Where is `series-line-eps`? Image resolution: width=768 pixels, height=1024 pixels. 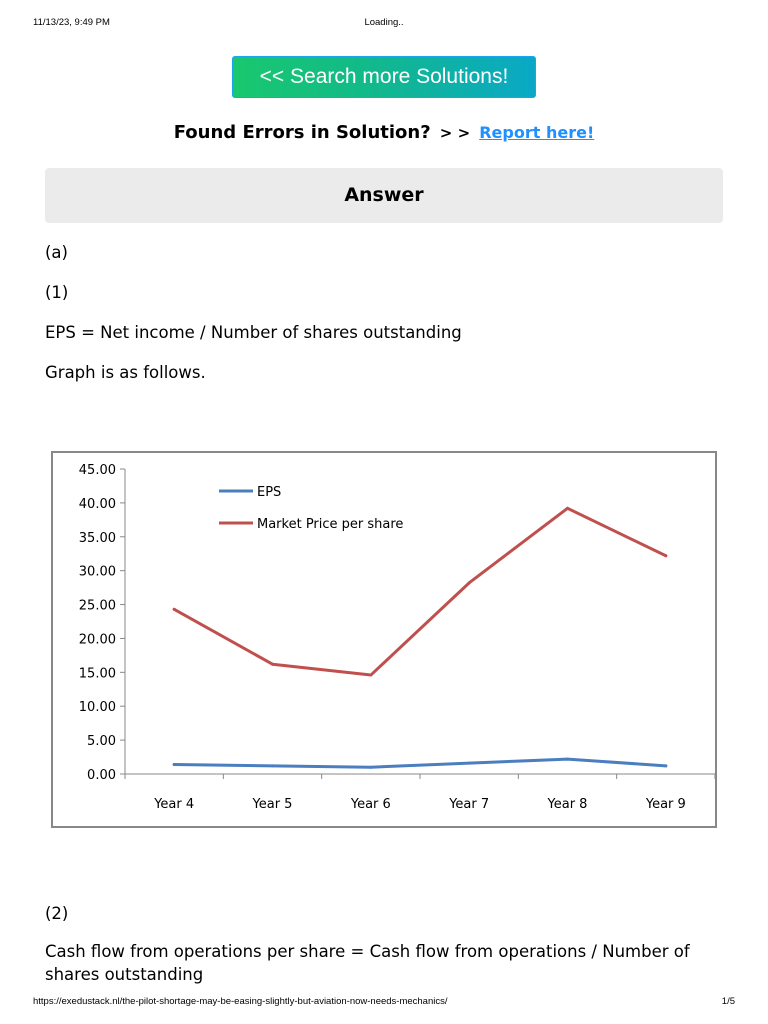
series-line-eps is located at coordinates (420, 763).